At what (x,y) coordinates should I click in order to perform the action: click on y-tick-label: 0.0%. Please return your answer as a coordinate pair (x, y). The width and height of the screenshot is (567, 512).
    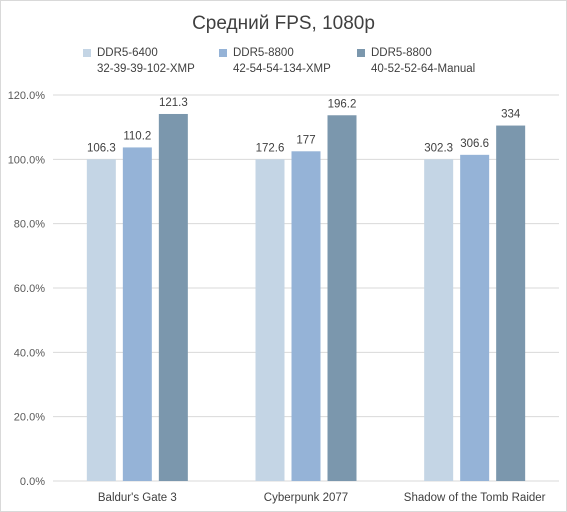
    Looking at the image, I should click on (32, 482).